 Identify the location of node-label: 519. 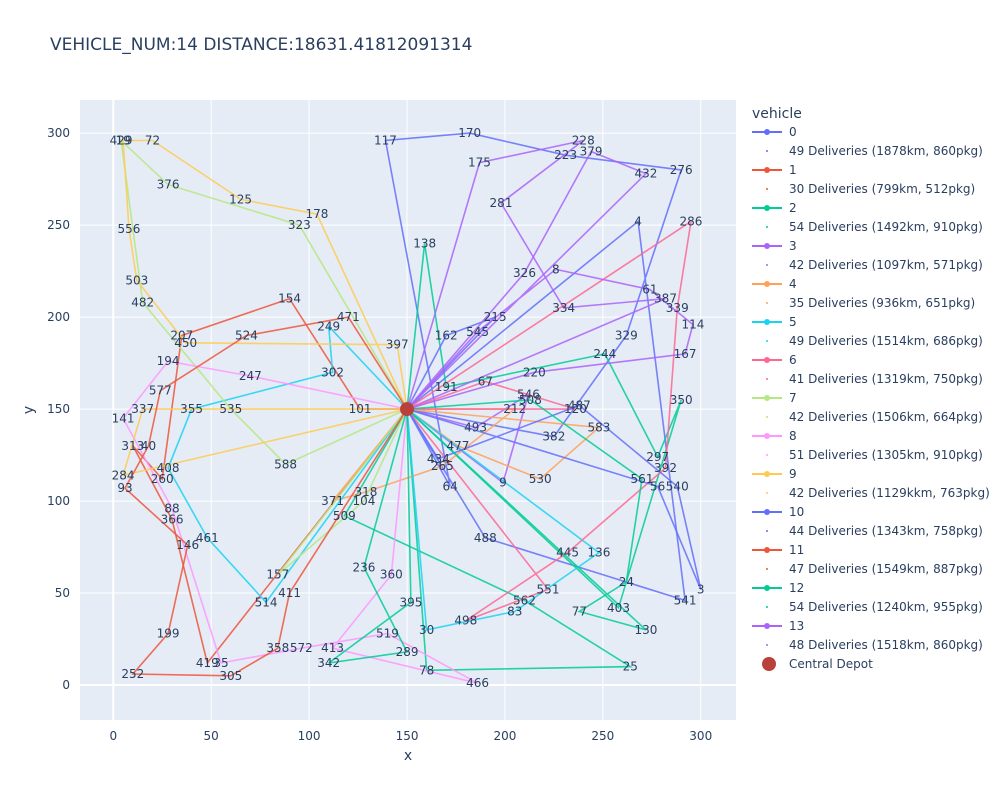
(387, 634).